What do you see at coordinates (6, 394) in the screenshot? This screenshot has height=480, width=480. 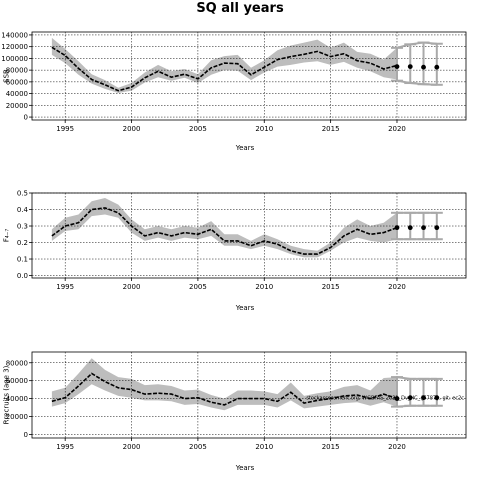 I see `y-axis-label: Rrecruits (age 3)` at bounding box center [6, 394].